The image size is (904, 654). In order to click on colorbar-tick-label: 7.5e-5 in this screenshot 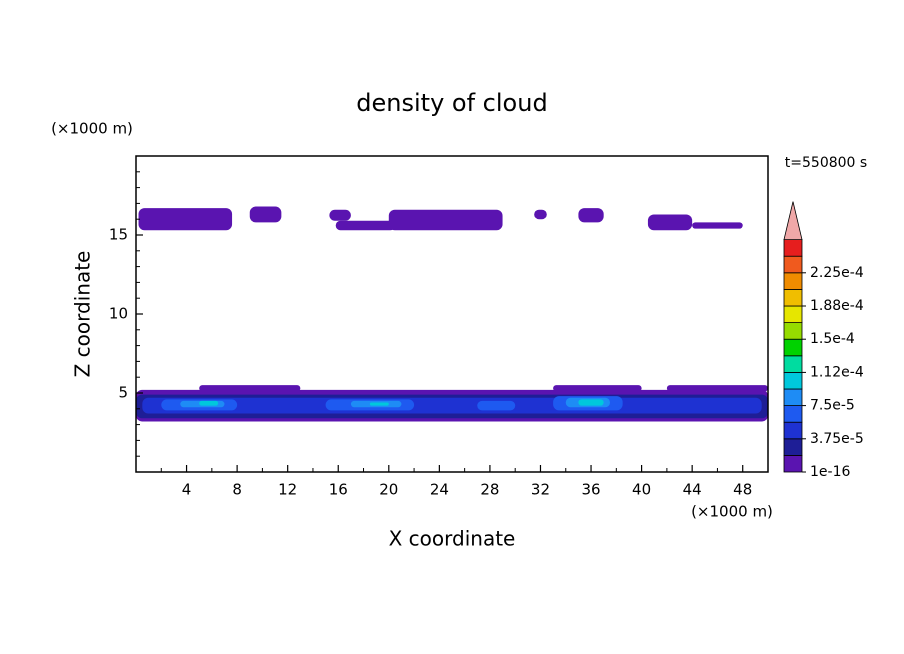, I will do `click(832, 406)`.